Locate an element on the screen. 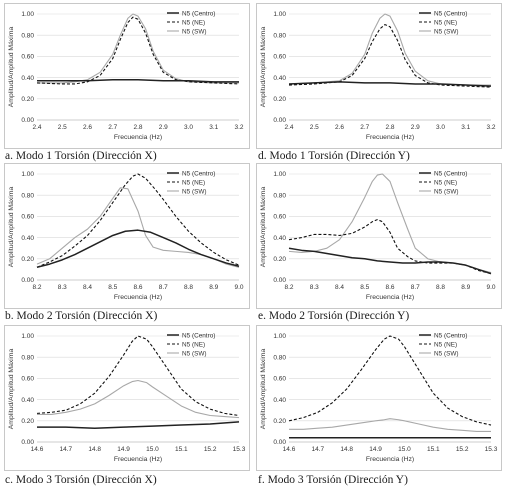 The width and height of the screenshot is (506, 491). chart-5-x-tick-label: 15.0 is located at coordinates (404, 449).